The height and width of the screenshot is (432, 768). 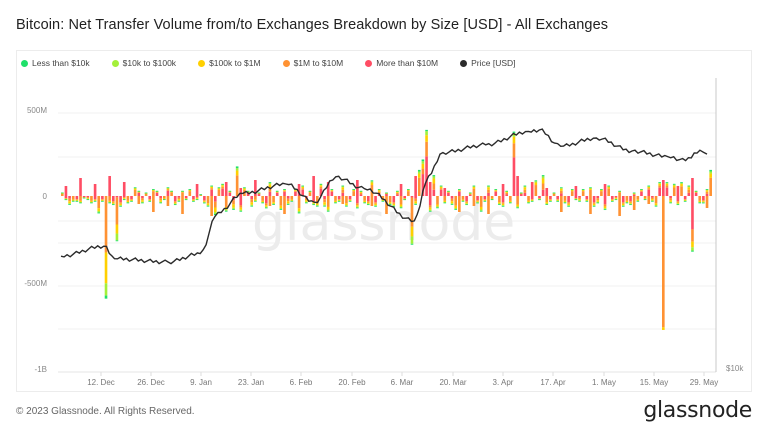 I want to click on legend-label: $100k to $1M, so click(x=235, y=63).